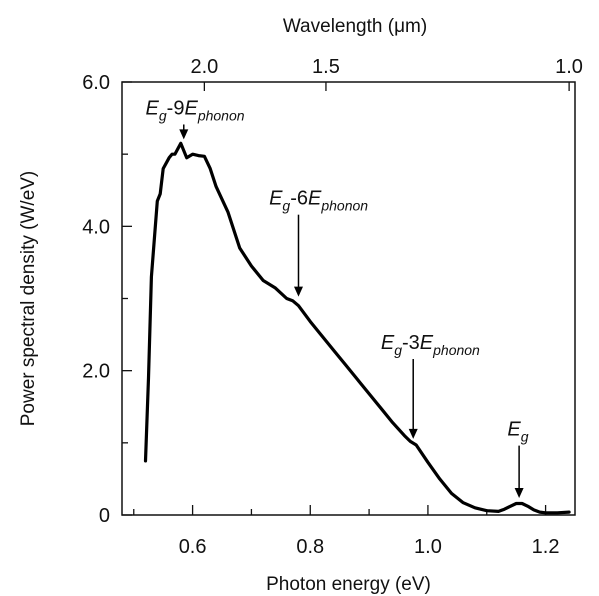  I want to click on annotation-label: Eg-6Ephonon, so click(318, 201).